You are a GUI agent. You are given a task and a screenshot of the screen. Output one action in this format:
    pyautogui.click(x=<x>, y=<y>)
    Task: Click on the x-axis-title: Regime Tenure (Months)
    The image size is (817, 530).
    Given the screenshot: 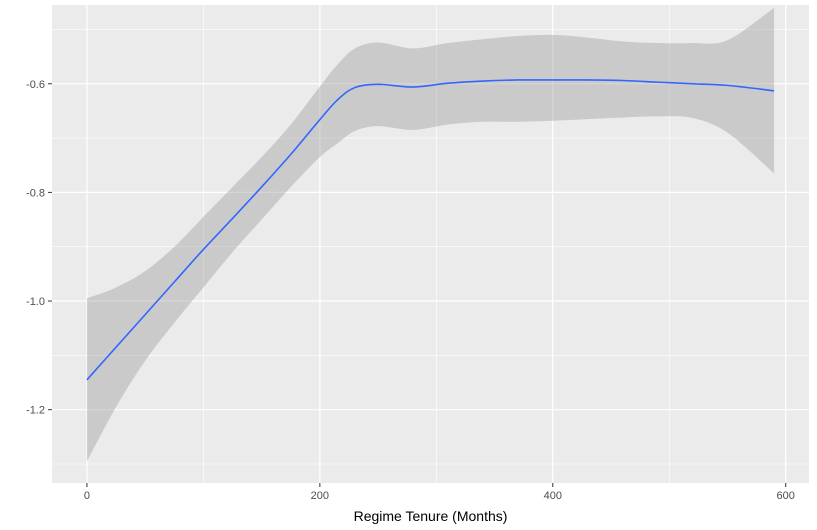 What is the action you would take?
    pyautogui.click(x=431, y=516)
    